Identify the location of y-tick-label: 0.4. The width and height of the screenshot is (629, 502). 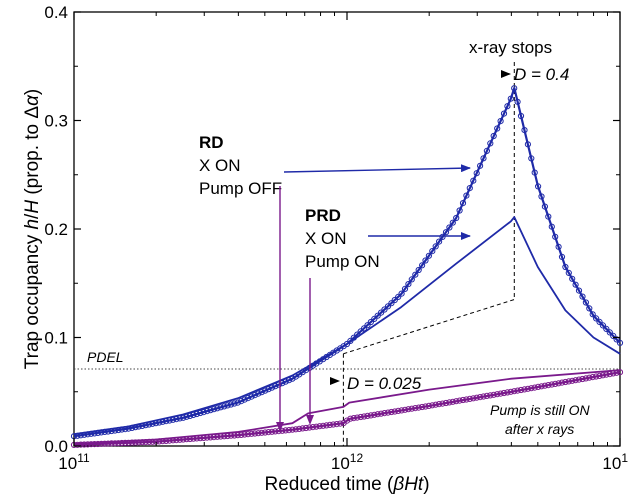
(56, 12).